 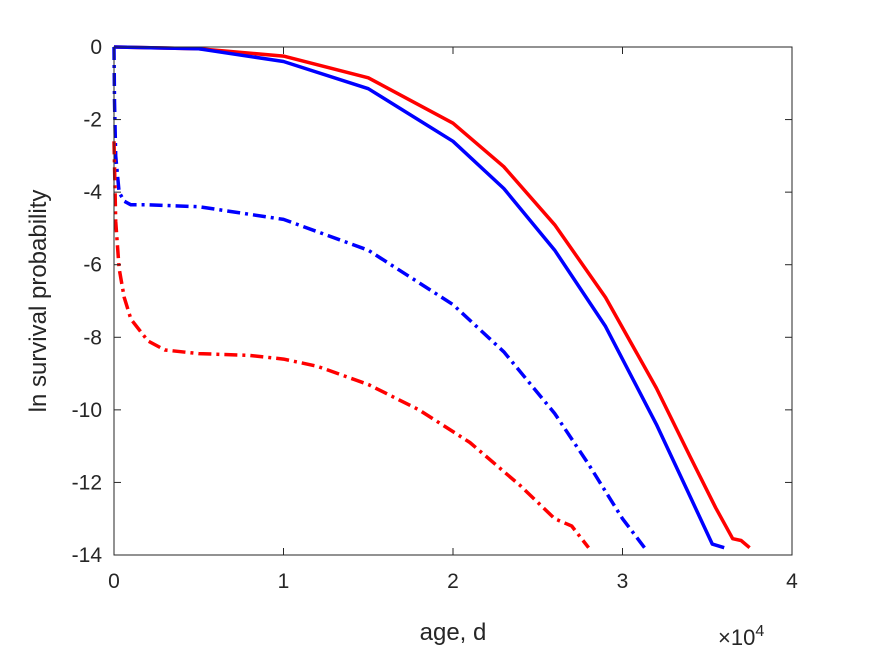 I want to click on x-tick-label: 0, so click(x=114, y=581).